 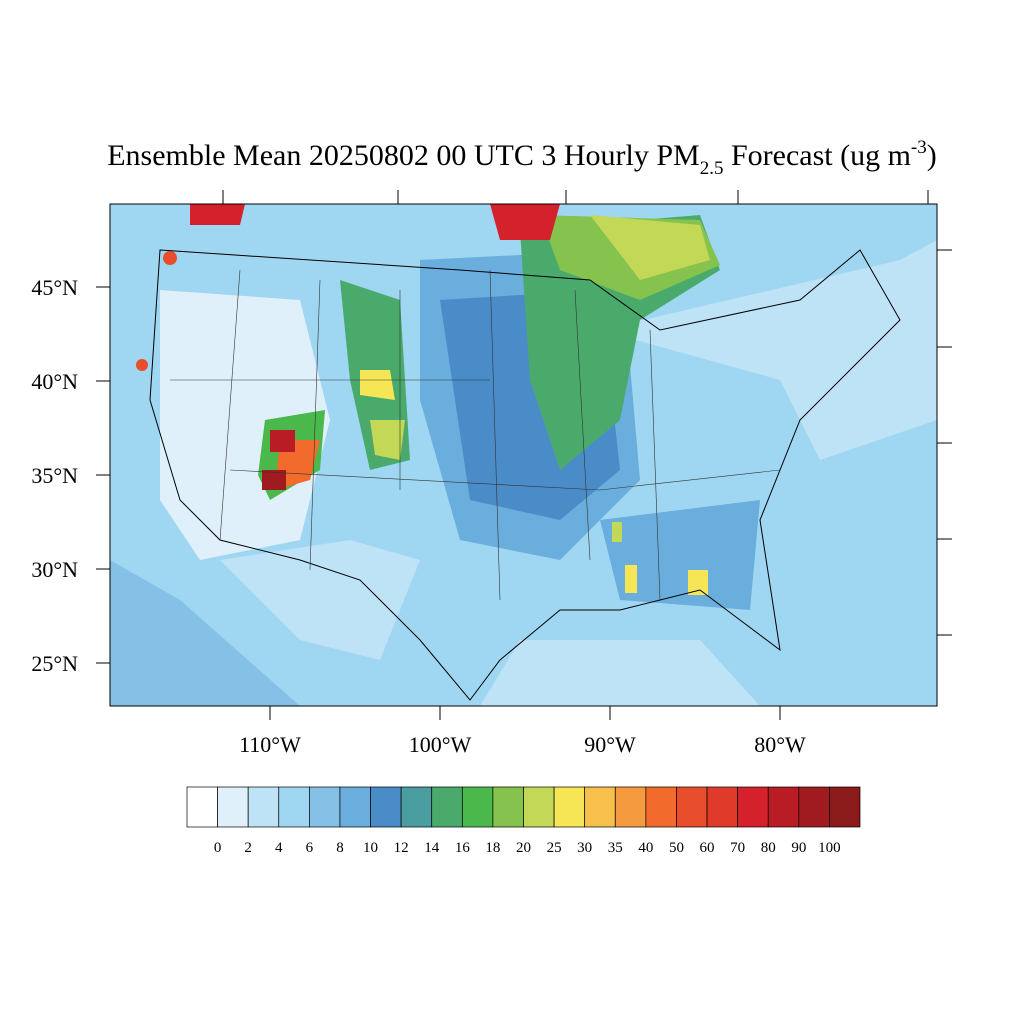 I want to click on colorbar-label: 8, so click(x=340, y=848).